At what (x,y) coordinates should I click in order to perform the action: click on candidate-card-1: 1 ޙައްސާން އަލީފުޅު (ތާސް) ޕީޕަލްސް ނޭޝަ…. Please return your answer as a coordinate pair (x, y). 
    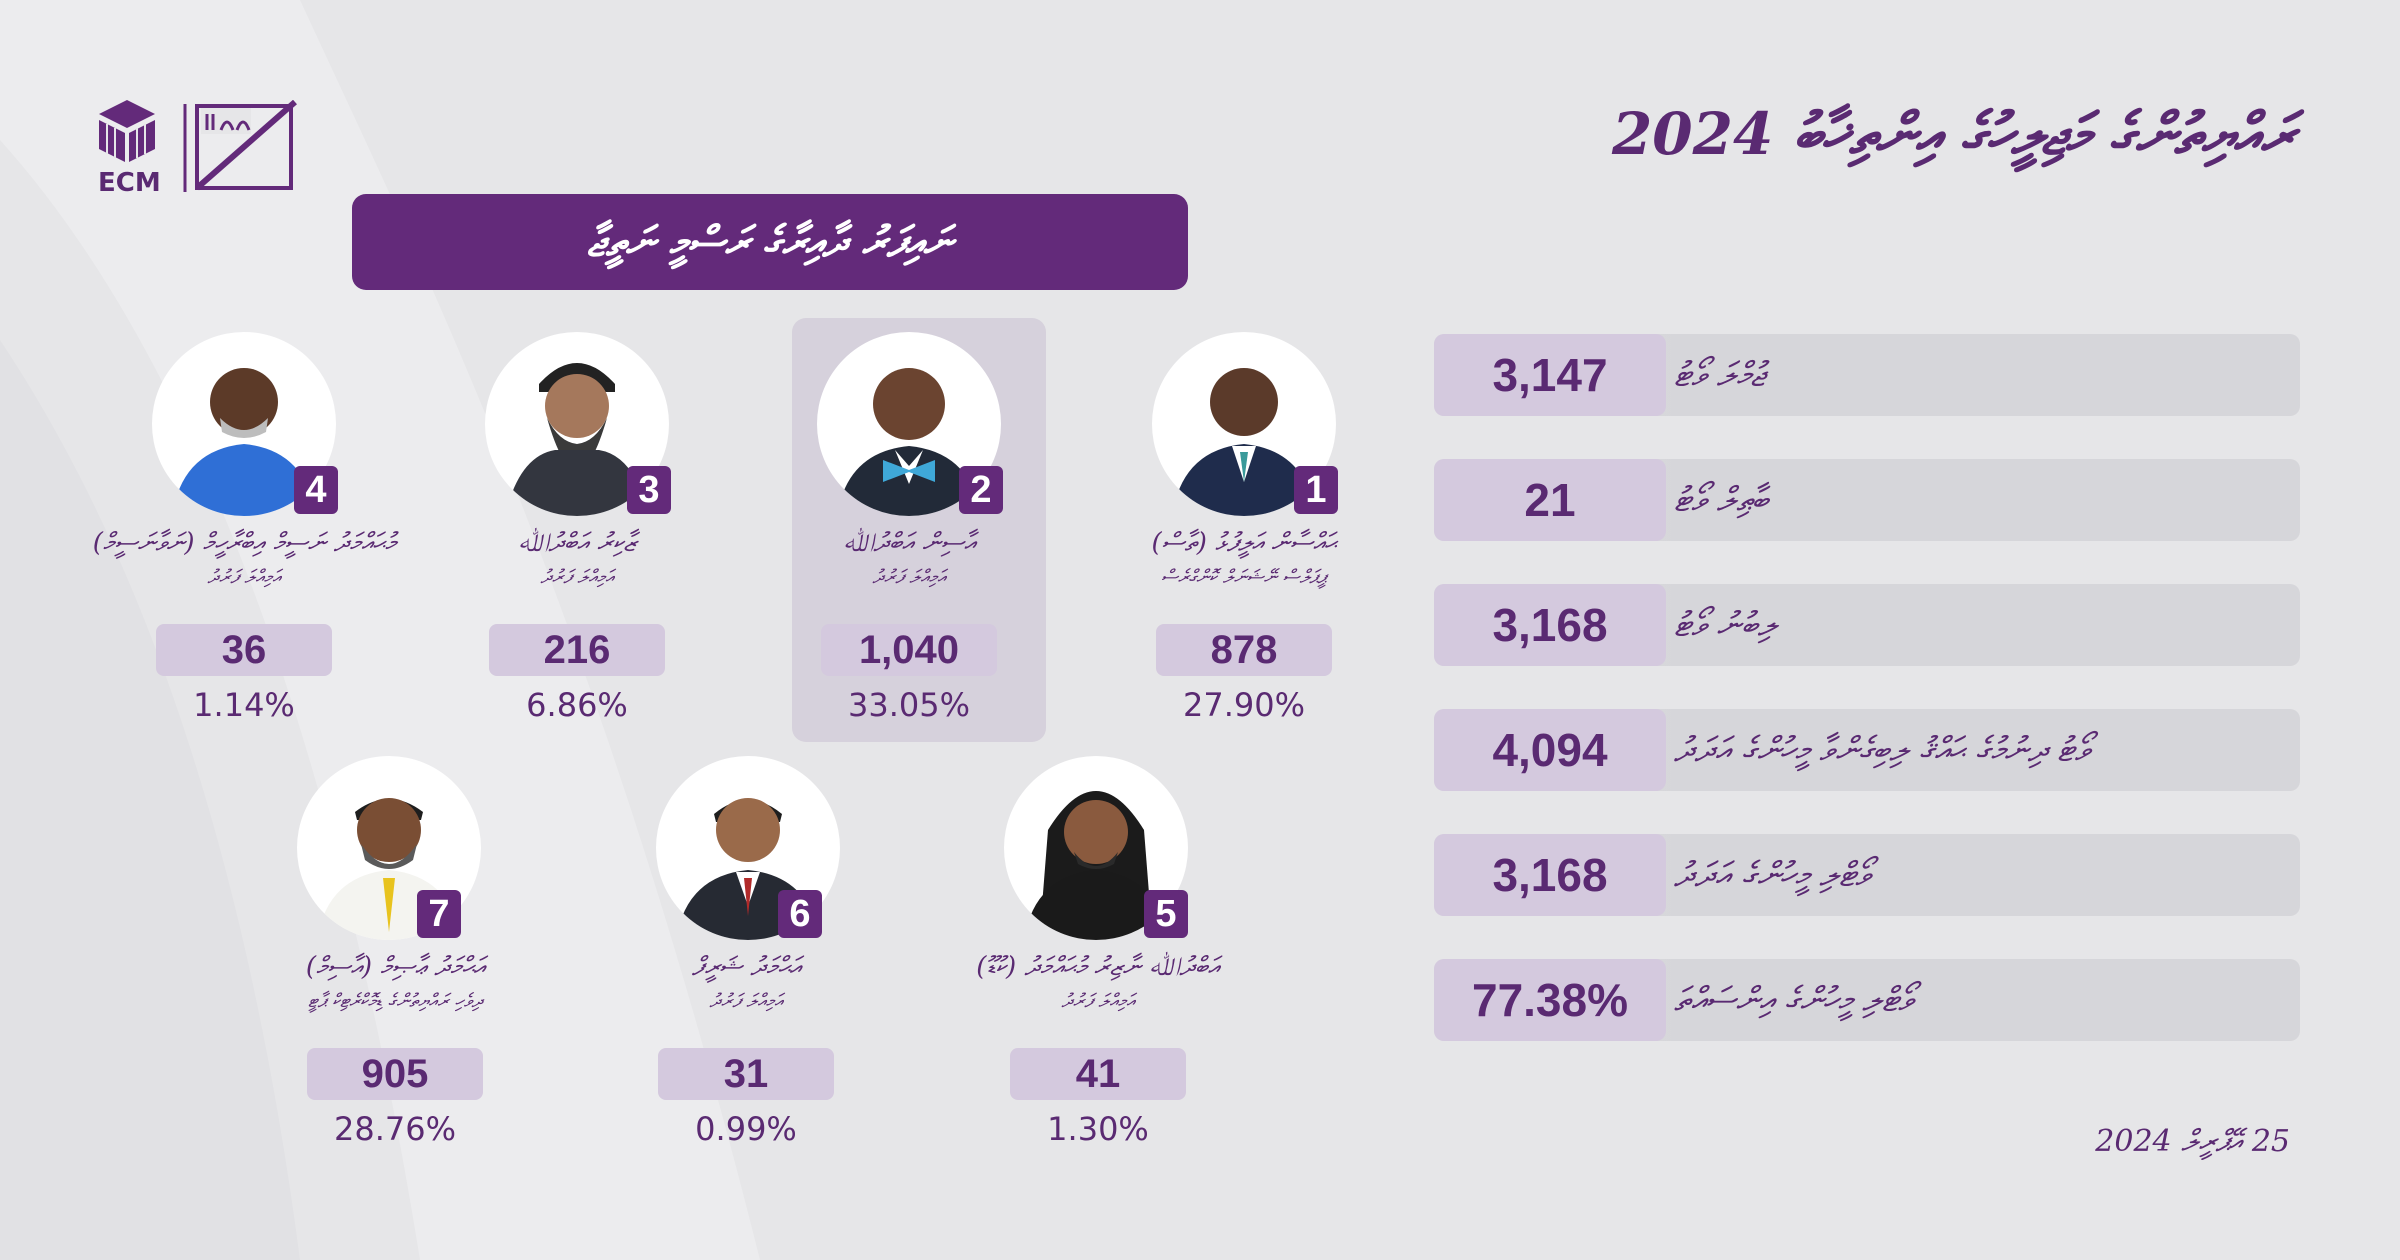
    Looking at the image, I should click on (1244, 528).